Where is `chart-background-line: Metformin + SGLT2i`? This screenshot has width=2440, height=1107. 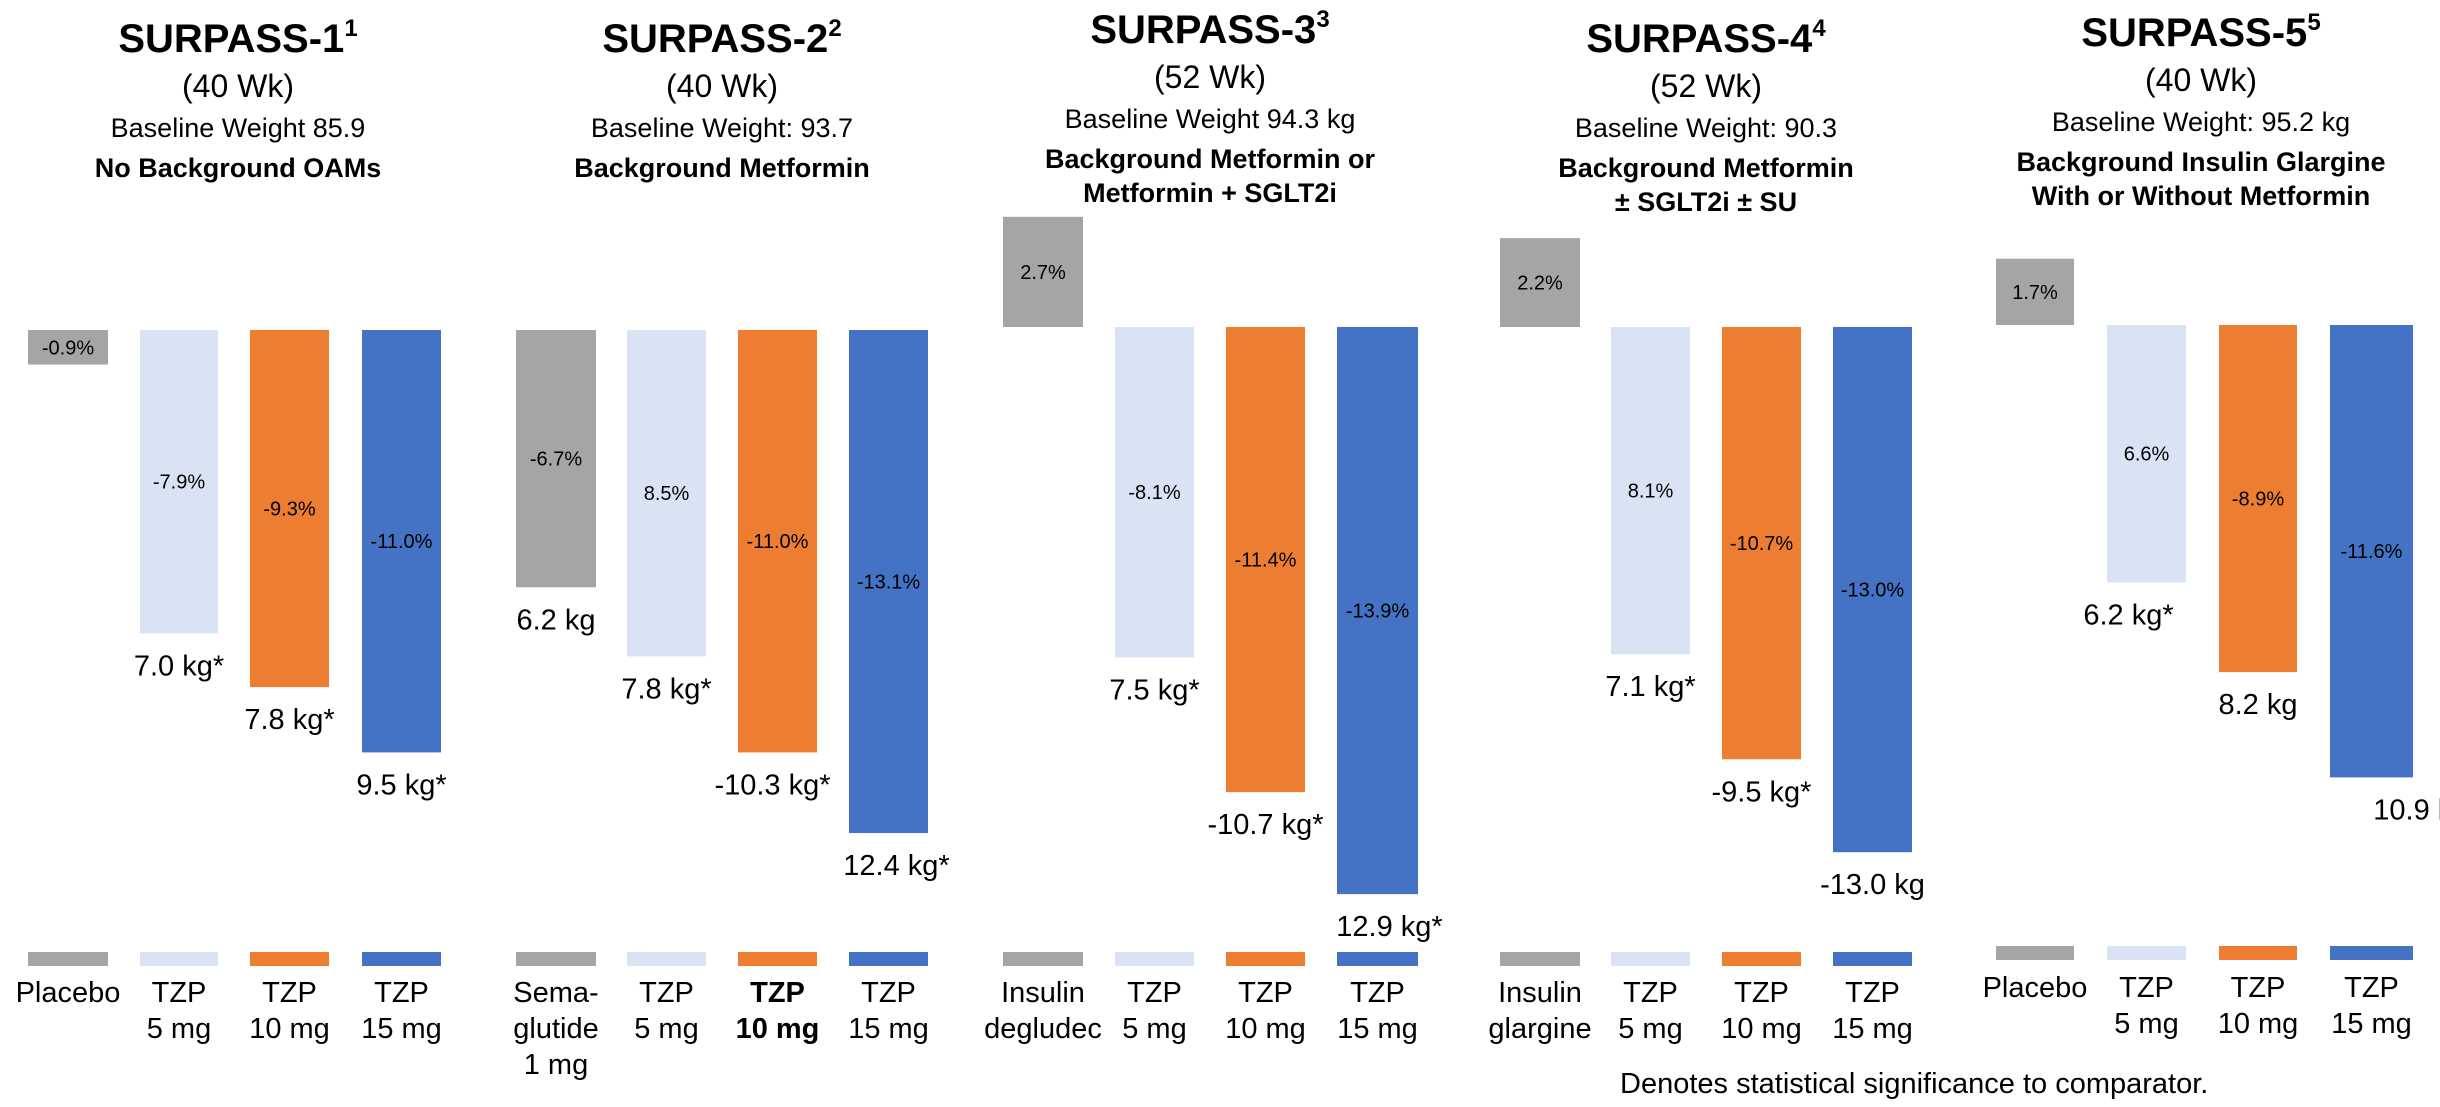 chart-background-line: Metformin + SGLT2i is located at coordinates (1210, 193).